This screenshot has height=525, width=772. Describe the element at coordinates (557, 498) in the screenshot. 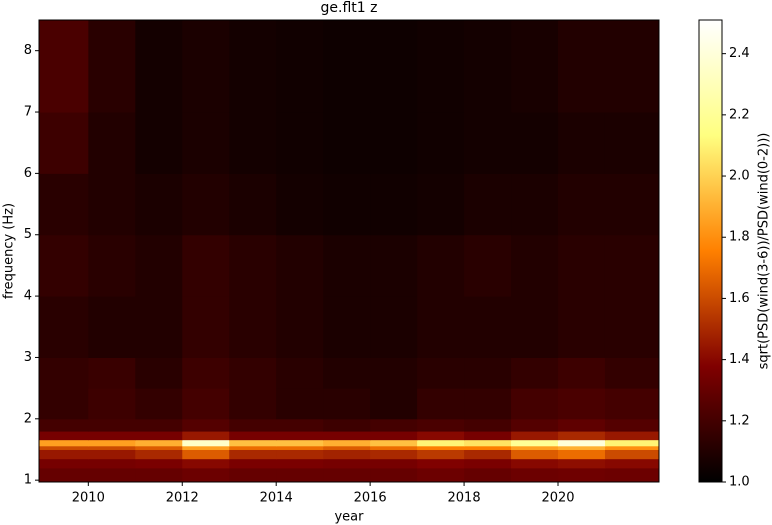

I see `x-tick-label: 2020` at that location.